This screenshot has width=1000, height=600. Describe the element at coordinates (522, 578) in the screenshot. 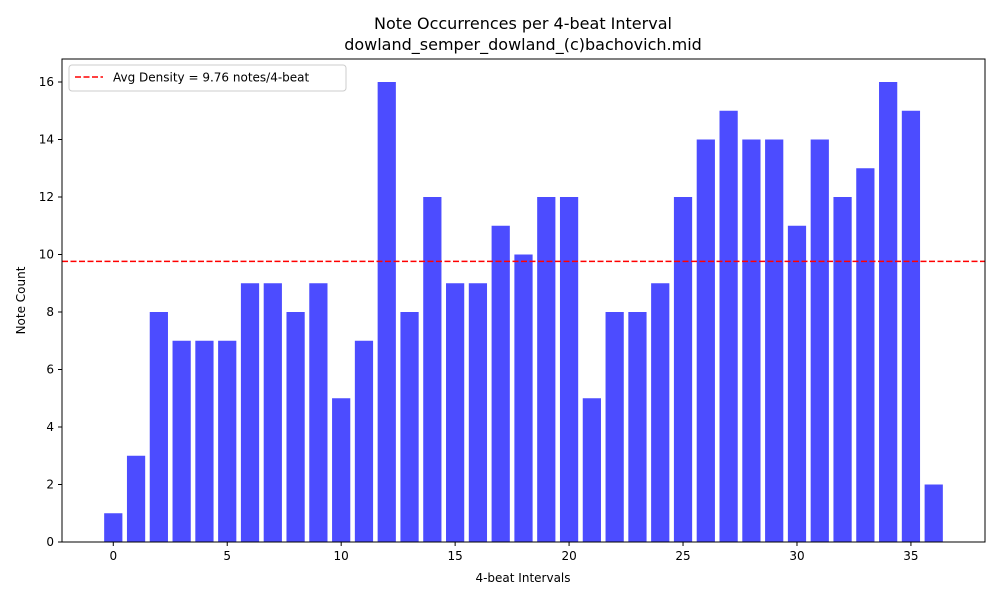

I see `x-axis-label: 4-beat Intervals` at that location.